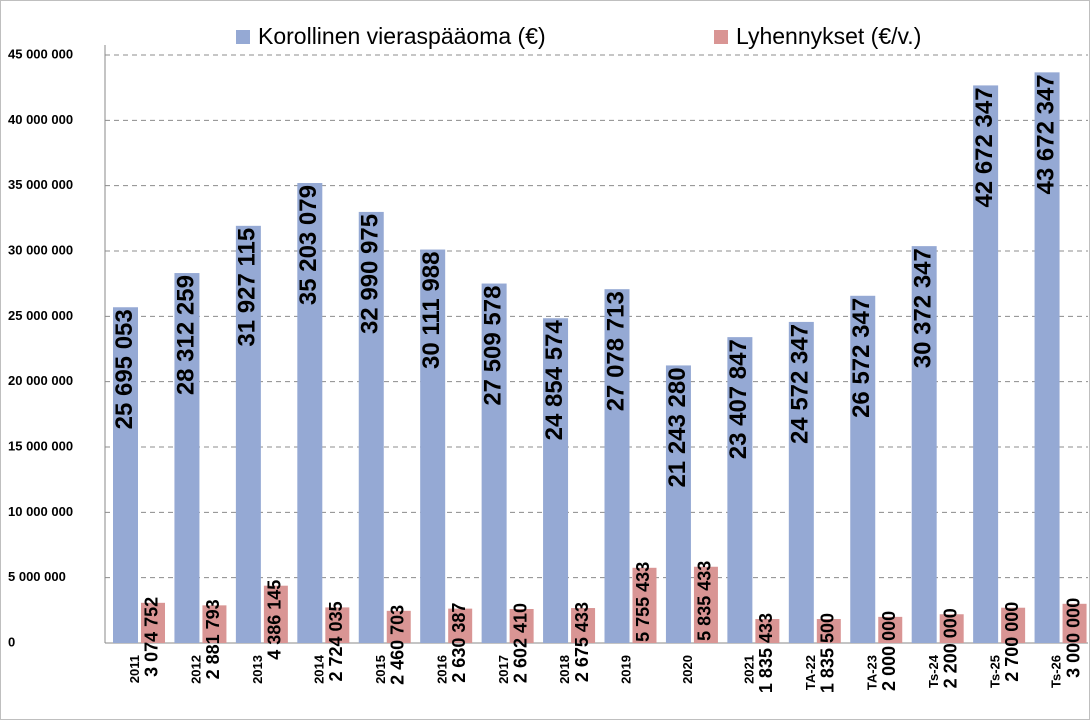  Describe the element at coordinates (40, 249) in the screenshot. I see `y-tick-label: 30 000 000` at that location.